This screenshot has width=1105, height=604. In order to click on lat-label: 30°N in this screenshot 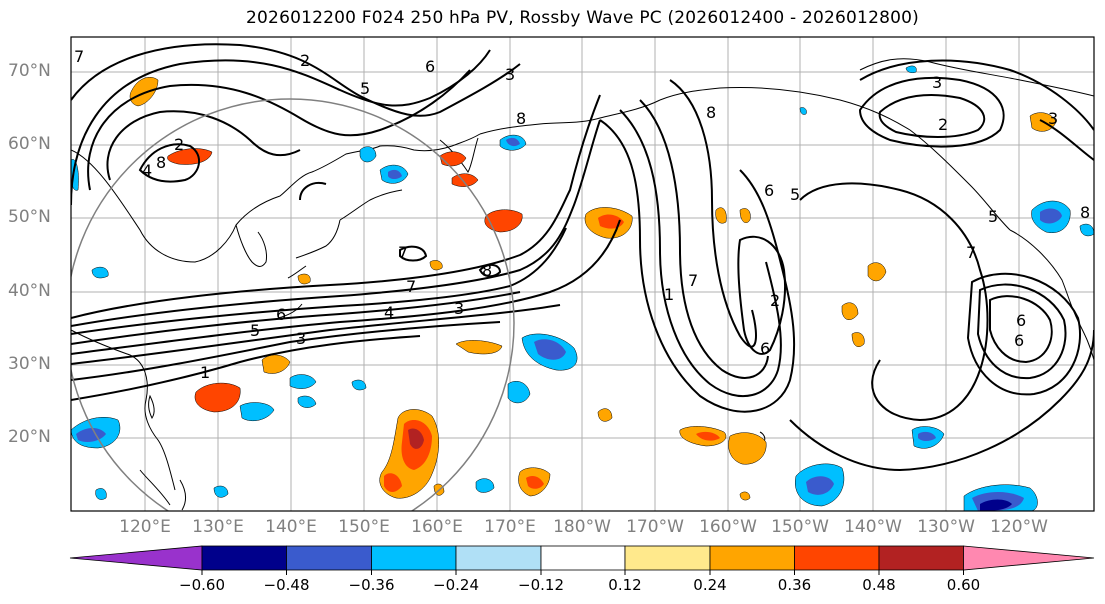, I will do `click(29, 364)`.